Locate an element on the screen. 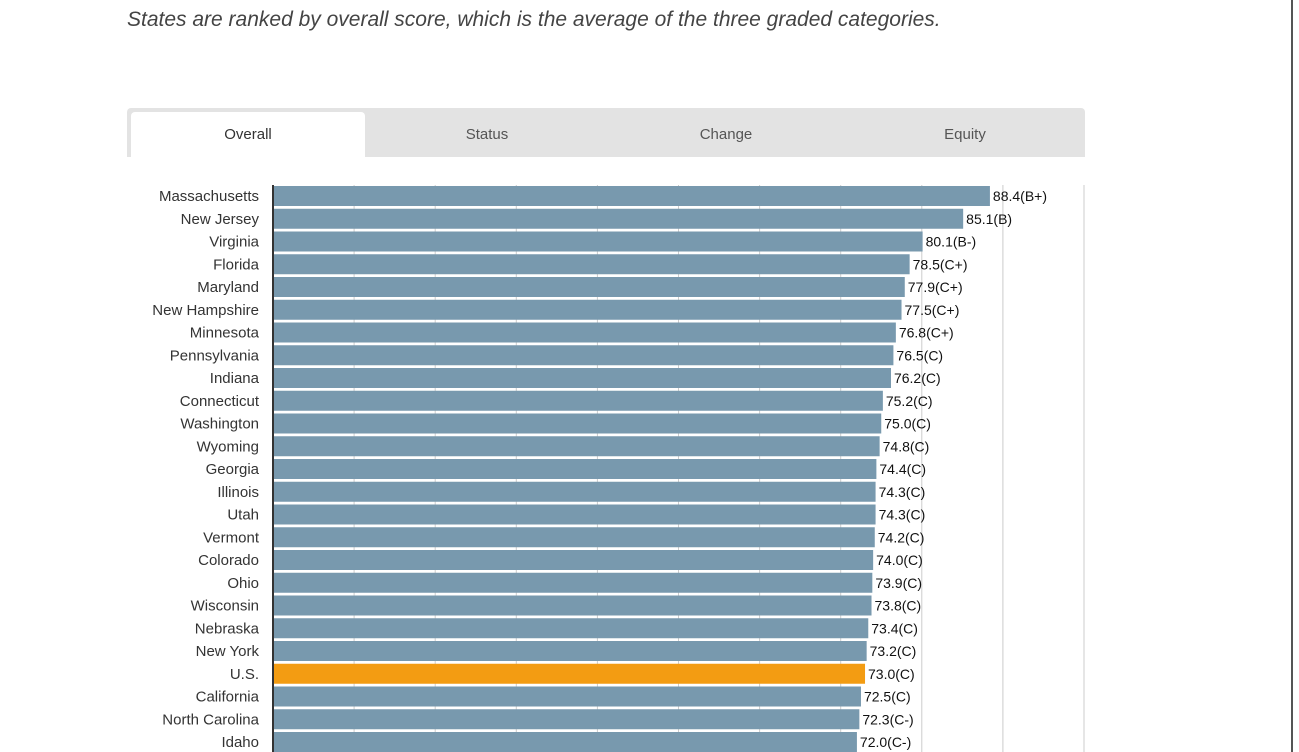  category-label: Indiana is located at coordinates (235, 378).